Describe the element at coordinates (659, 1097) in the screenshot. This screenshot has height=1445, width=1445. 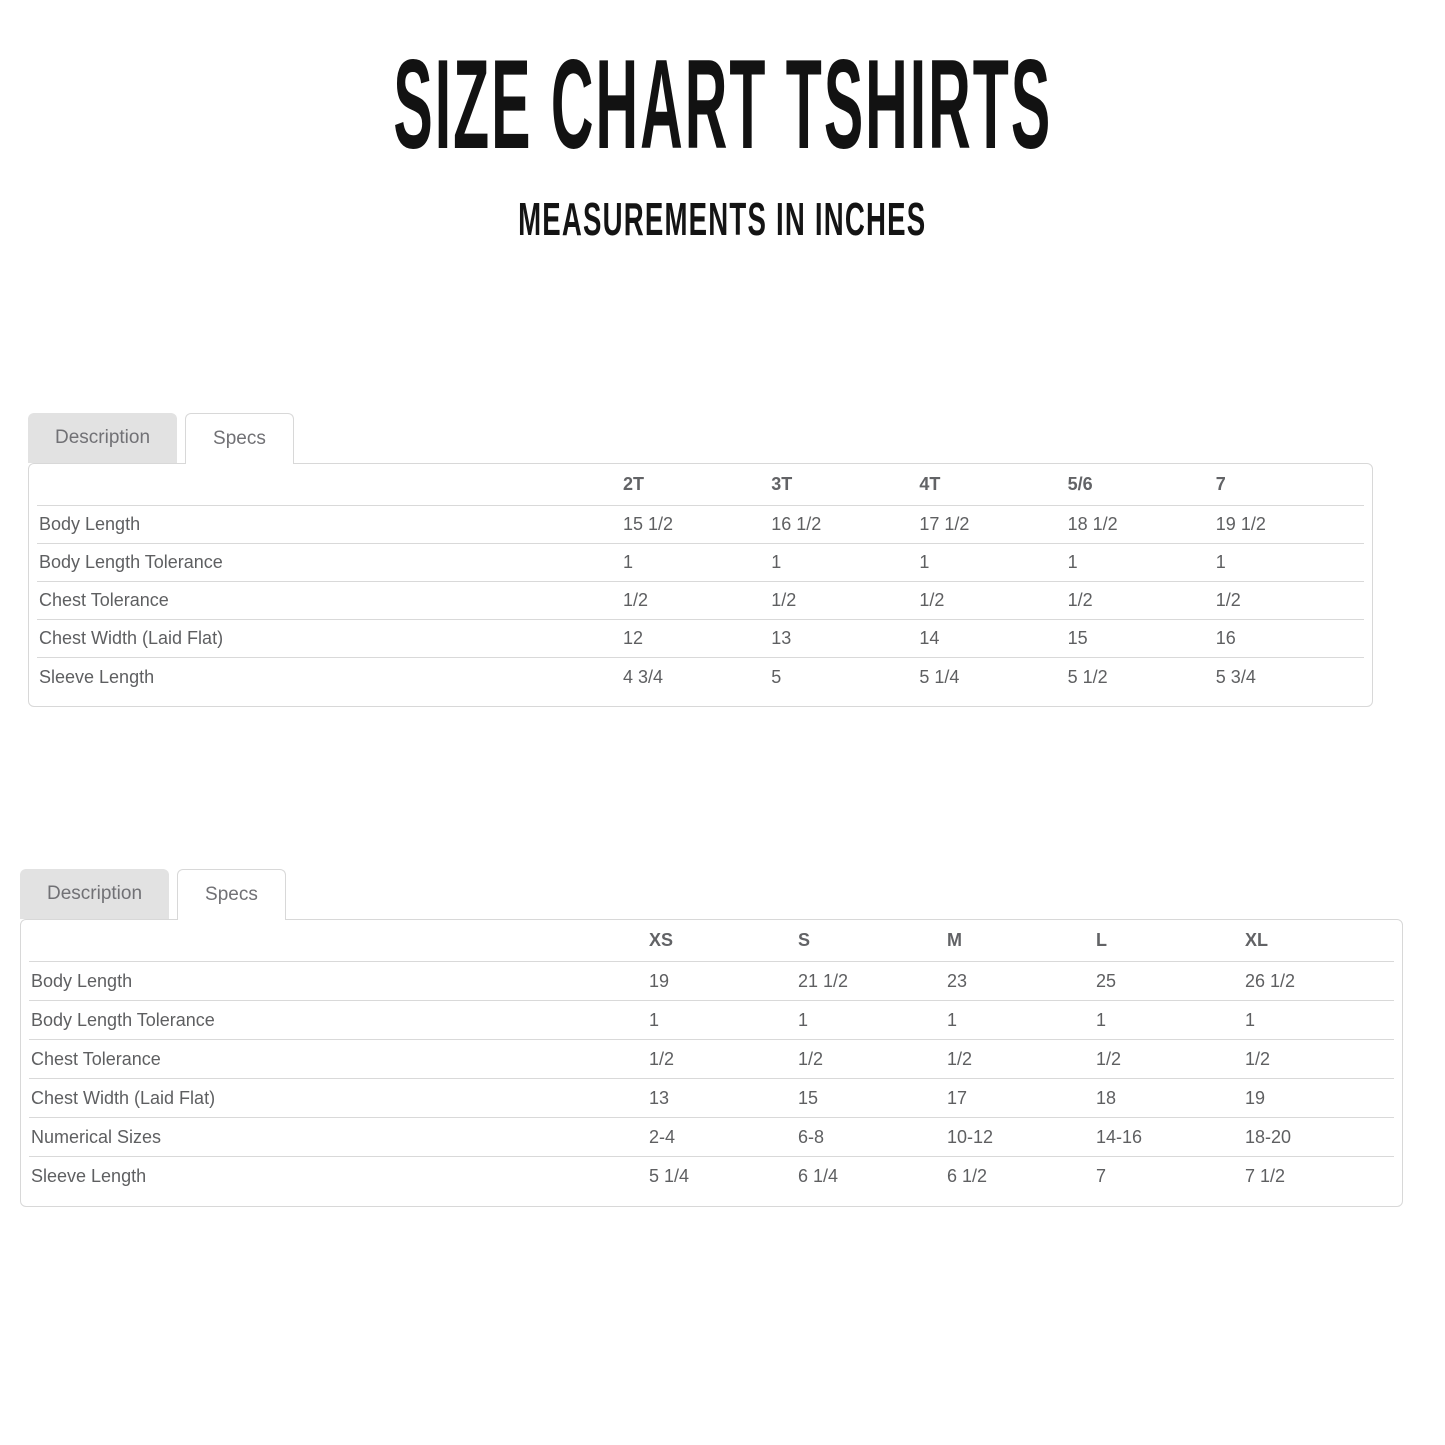
I see `cell-value: 13` at that location.